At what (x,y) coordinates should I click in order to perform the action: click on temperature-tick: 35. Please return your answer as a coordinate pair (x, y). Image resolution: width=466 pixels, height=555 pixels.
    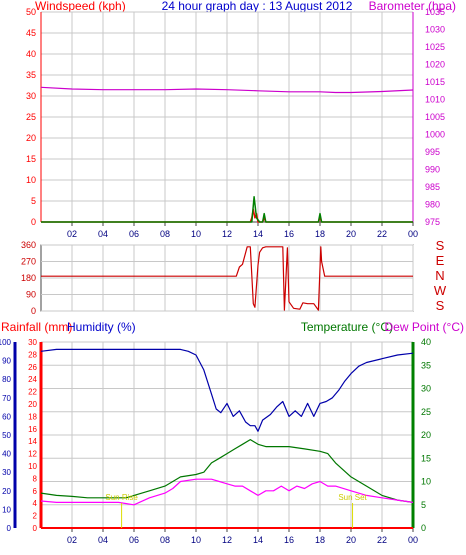
    Looking at the image, I should click on (426, 365).